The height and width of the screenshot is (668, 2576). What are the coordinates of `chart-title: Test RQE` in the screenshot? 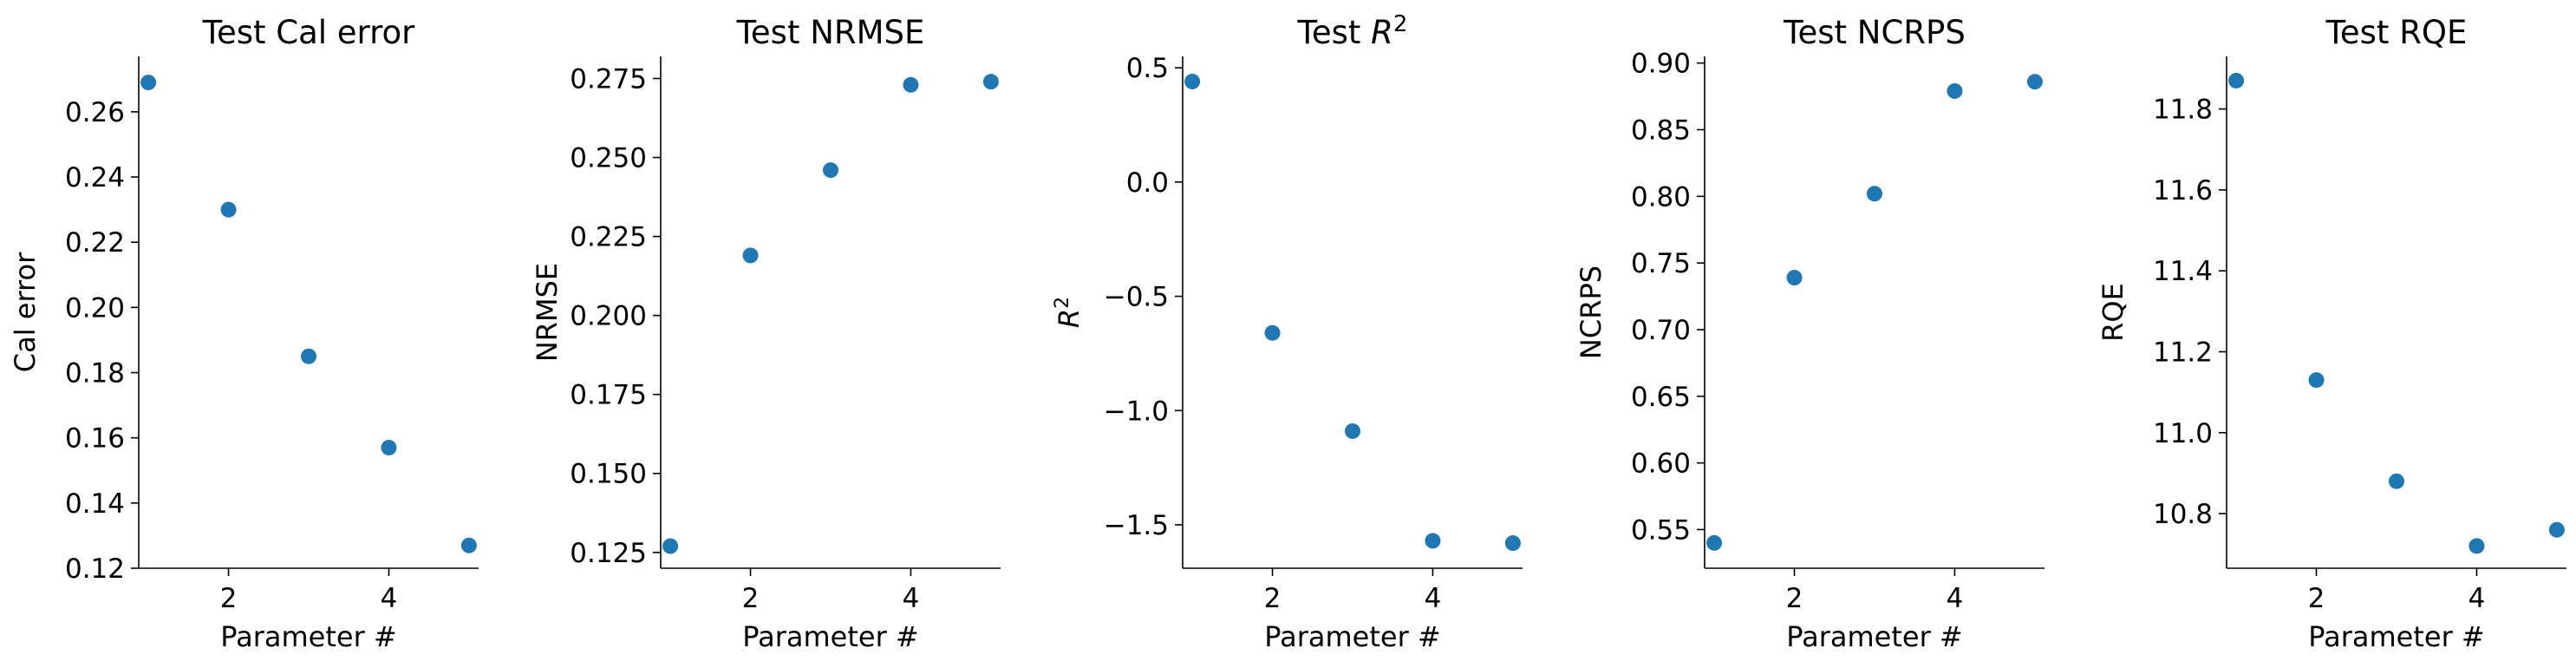 It's located at (2396, 32).